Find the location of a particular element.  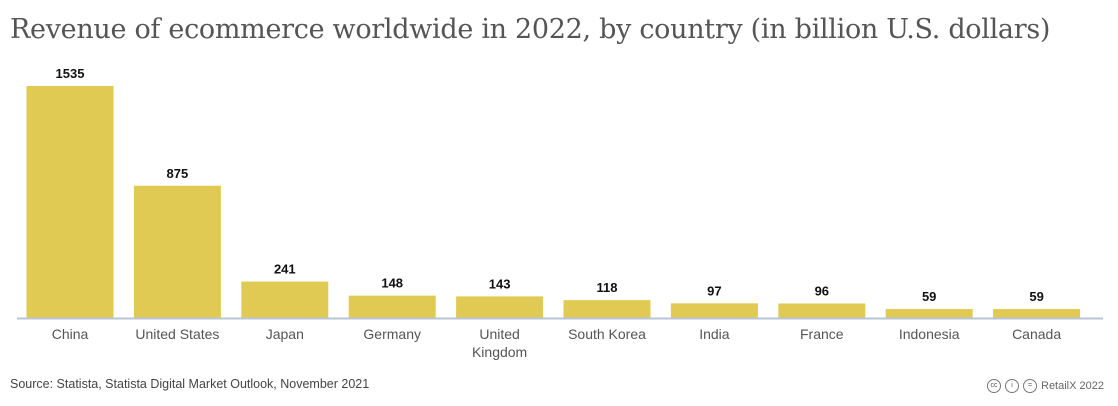

data-label: 148 is located at coordinates (392, 283).